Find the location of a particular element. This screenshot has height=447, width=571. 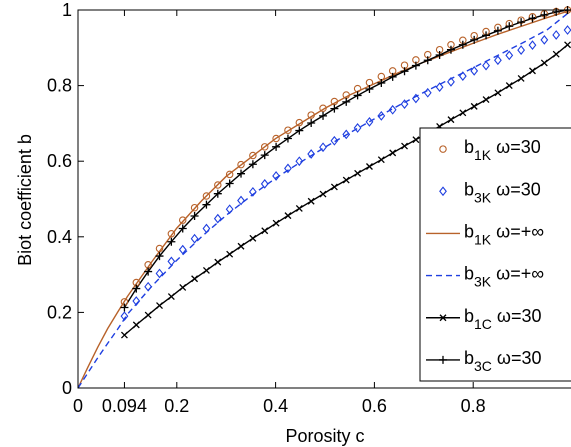

x-tick-label: 0.4 is located at coordinates (275, 406).